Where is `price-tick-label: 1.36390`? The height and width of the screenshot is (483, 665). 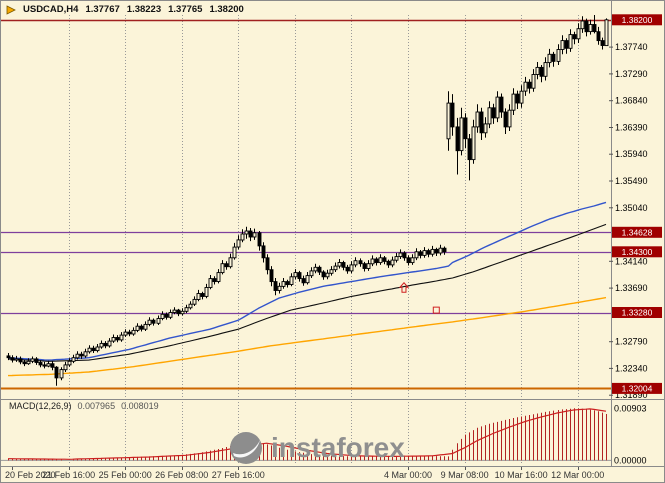 price-tick-label: 1.36390 is located at coordinates (631, 128).